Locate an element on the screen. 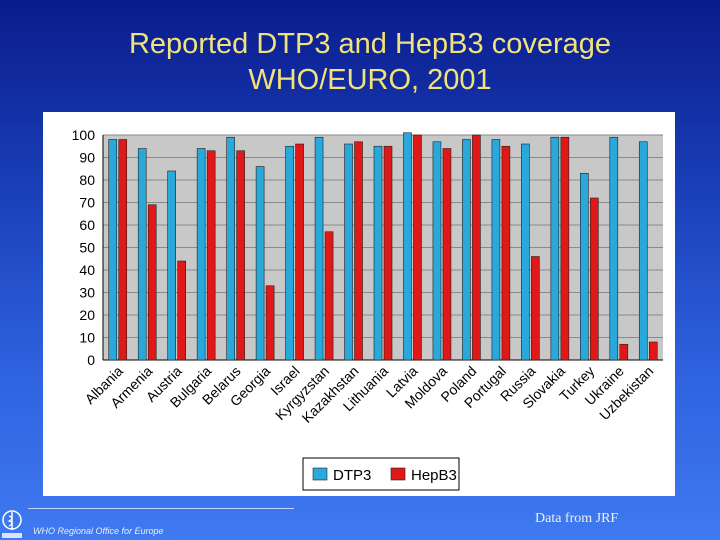 The height and width of the screenshot is (540, 720). bar-dtp3-georgia is located at coordinates (260, 263).